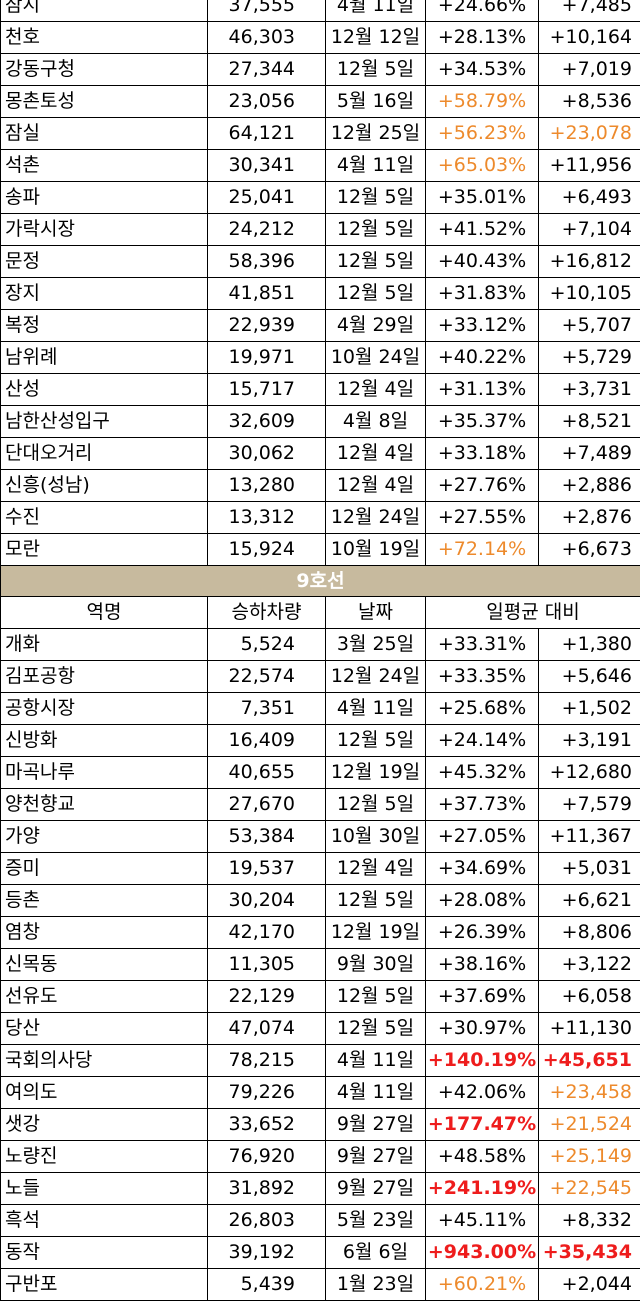 This screenshot has height=1301, width=640. I want to click on percent-change-cell: +45.11%, so click(482, 1221).